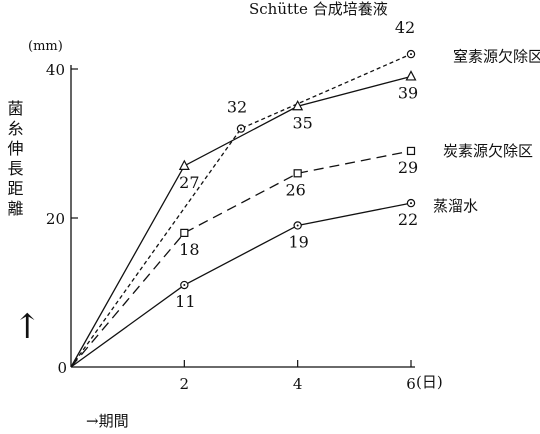 This screenshot has height=434, width=540. I want to click on data-label: 27, so click(189, 182).